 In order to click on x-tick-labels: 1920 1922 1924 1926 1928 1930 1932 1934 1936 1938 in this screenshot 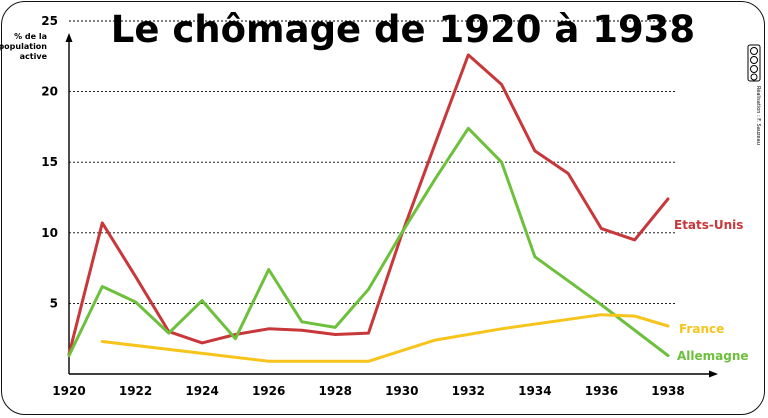, I will do `click(368, 391)`.